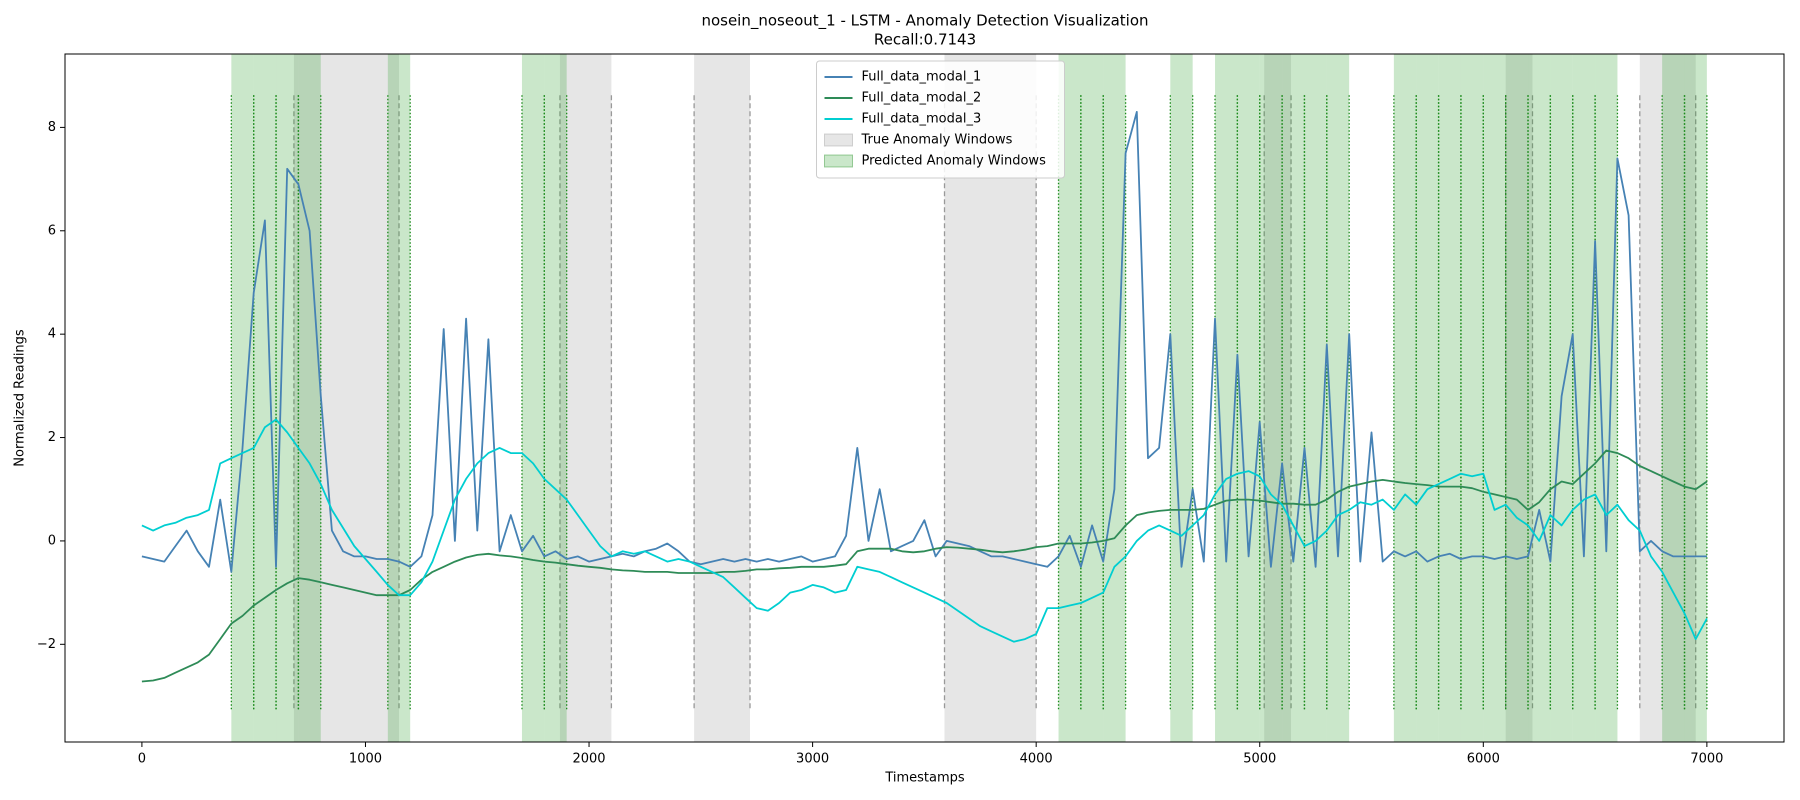 This screenshot has height=800, width=1800. What do you see at coordinates (52, 127) in the screenshot?
I see `y-tick-label: 8` at bounding box center [52, 127].